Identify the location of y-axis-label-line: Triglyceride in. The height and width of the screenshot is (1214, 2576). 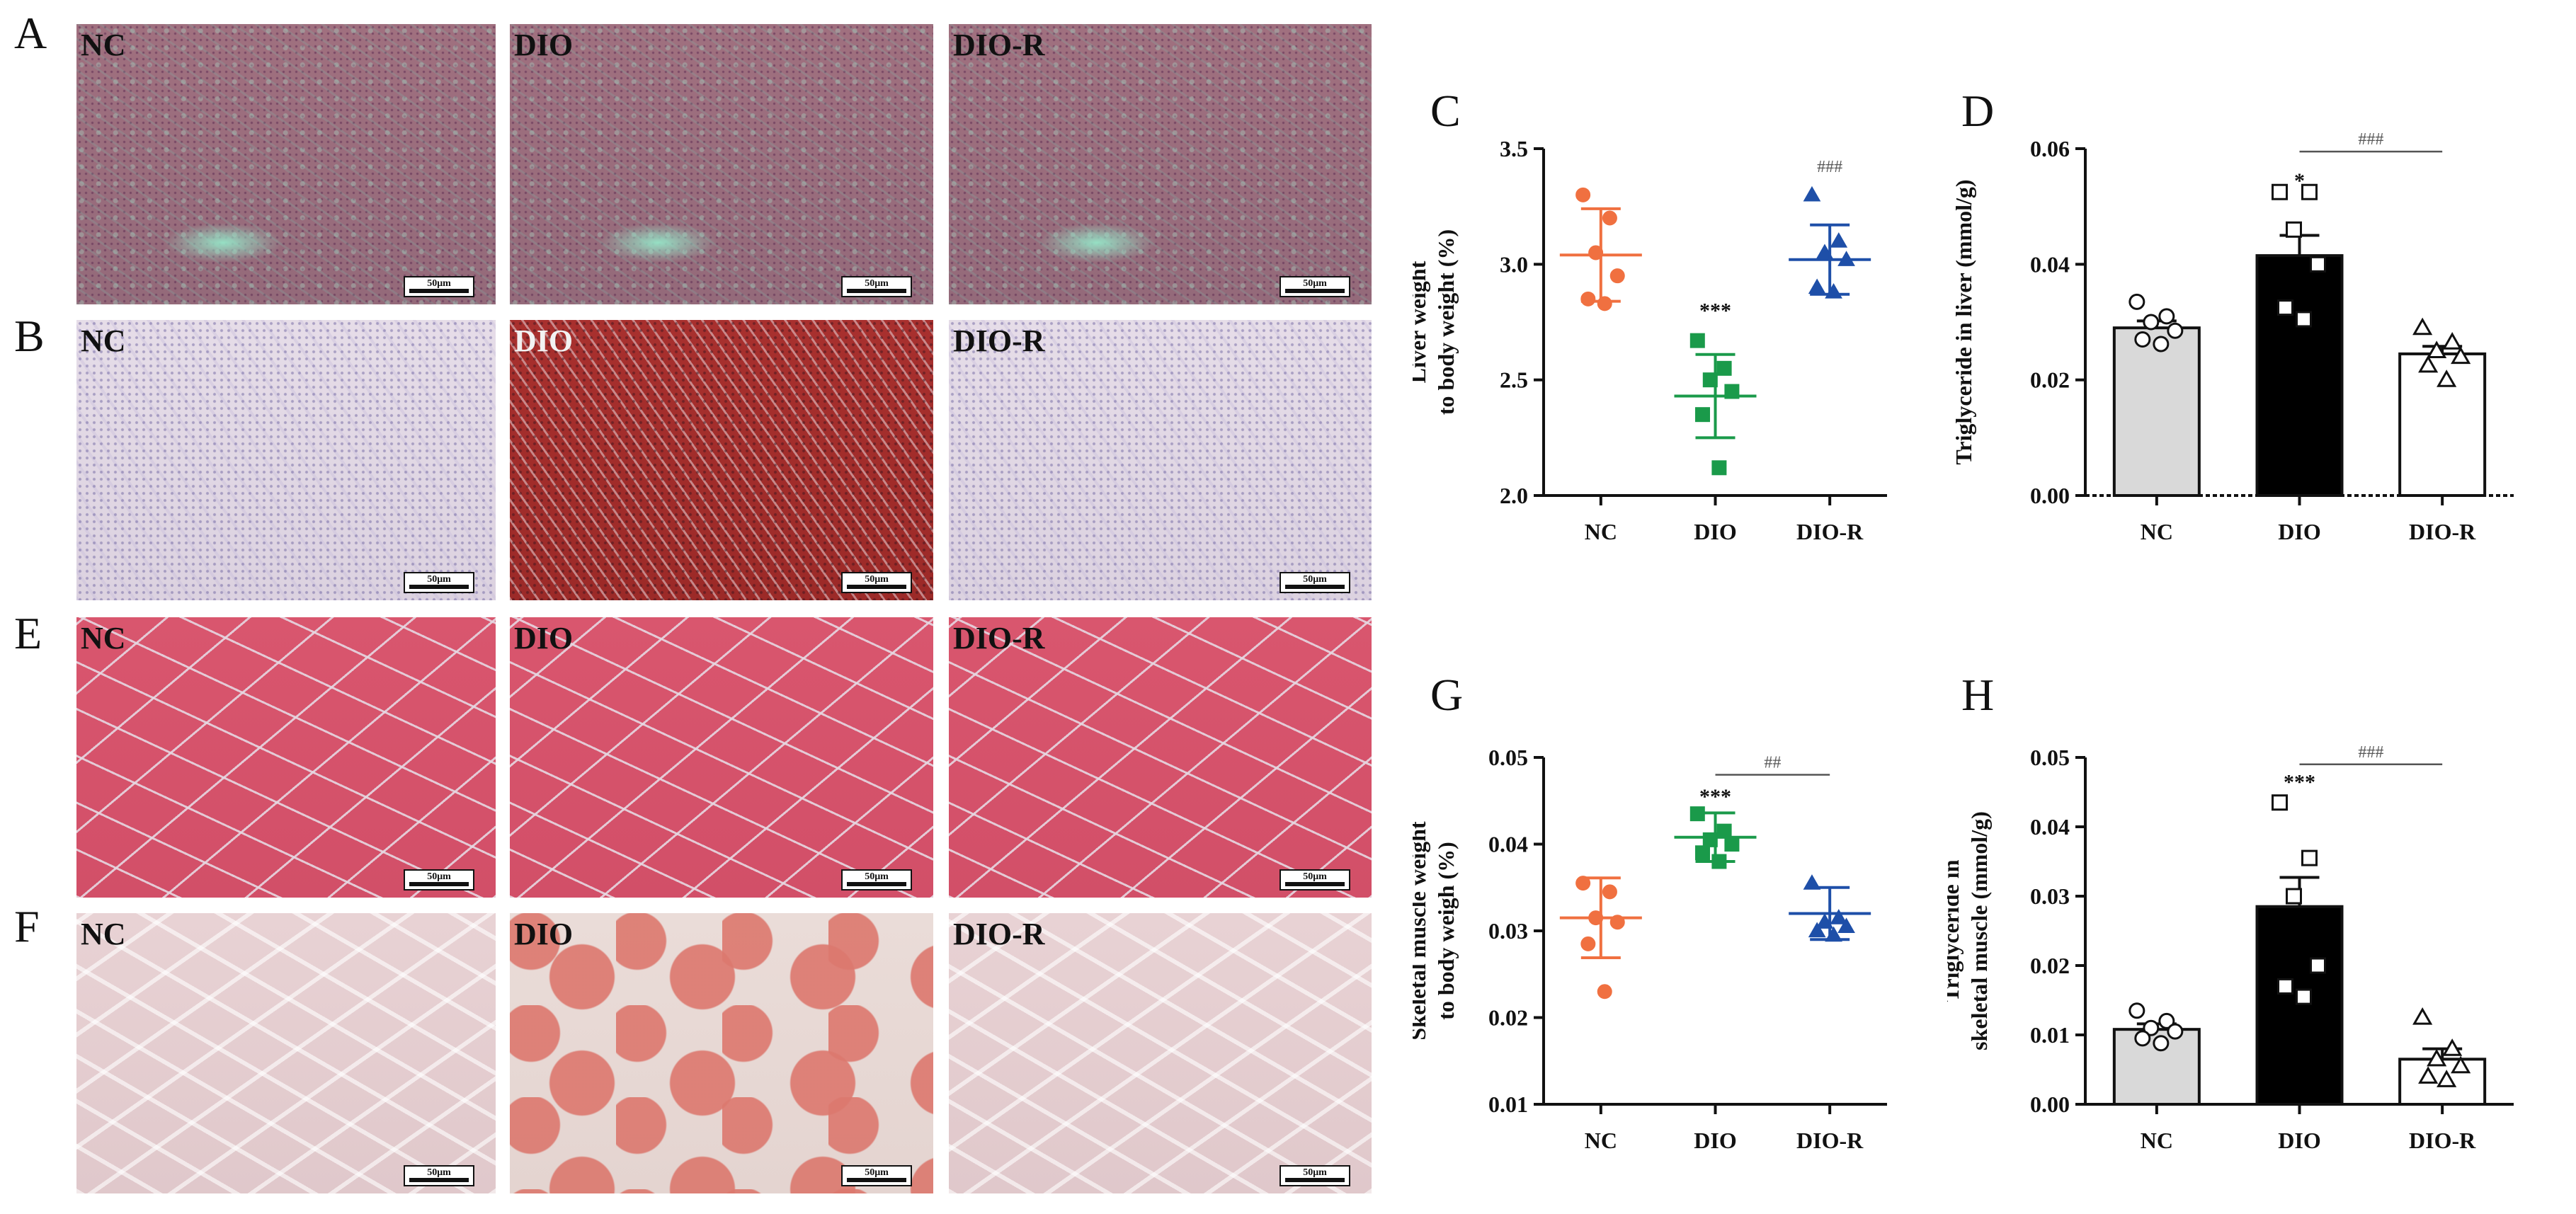
(1956, 930).